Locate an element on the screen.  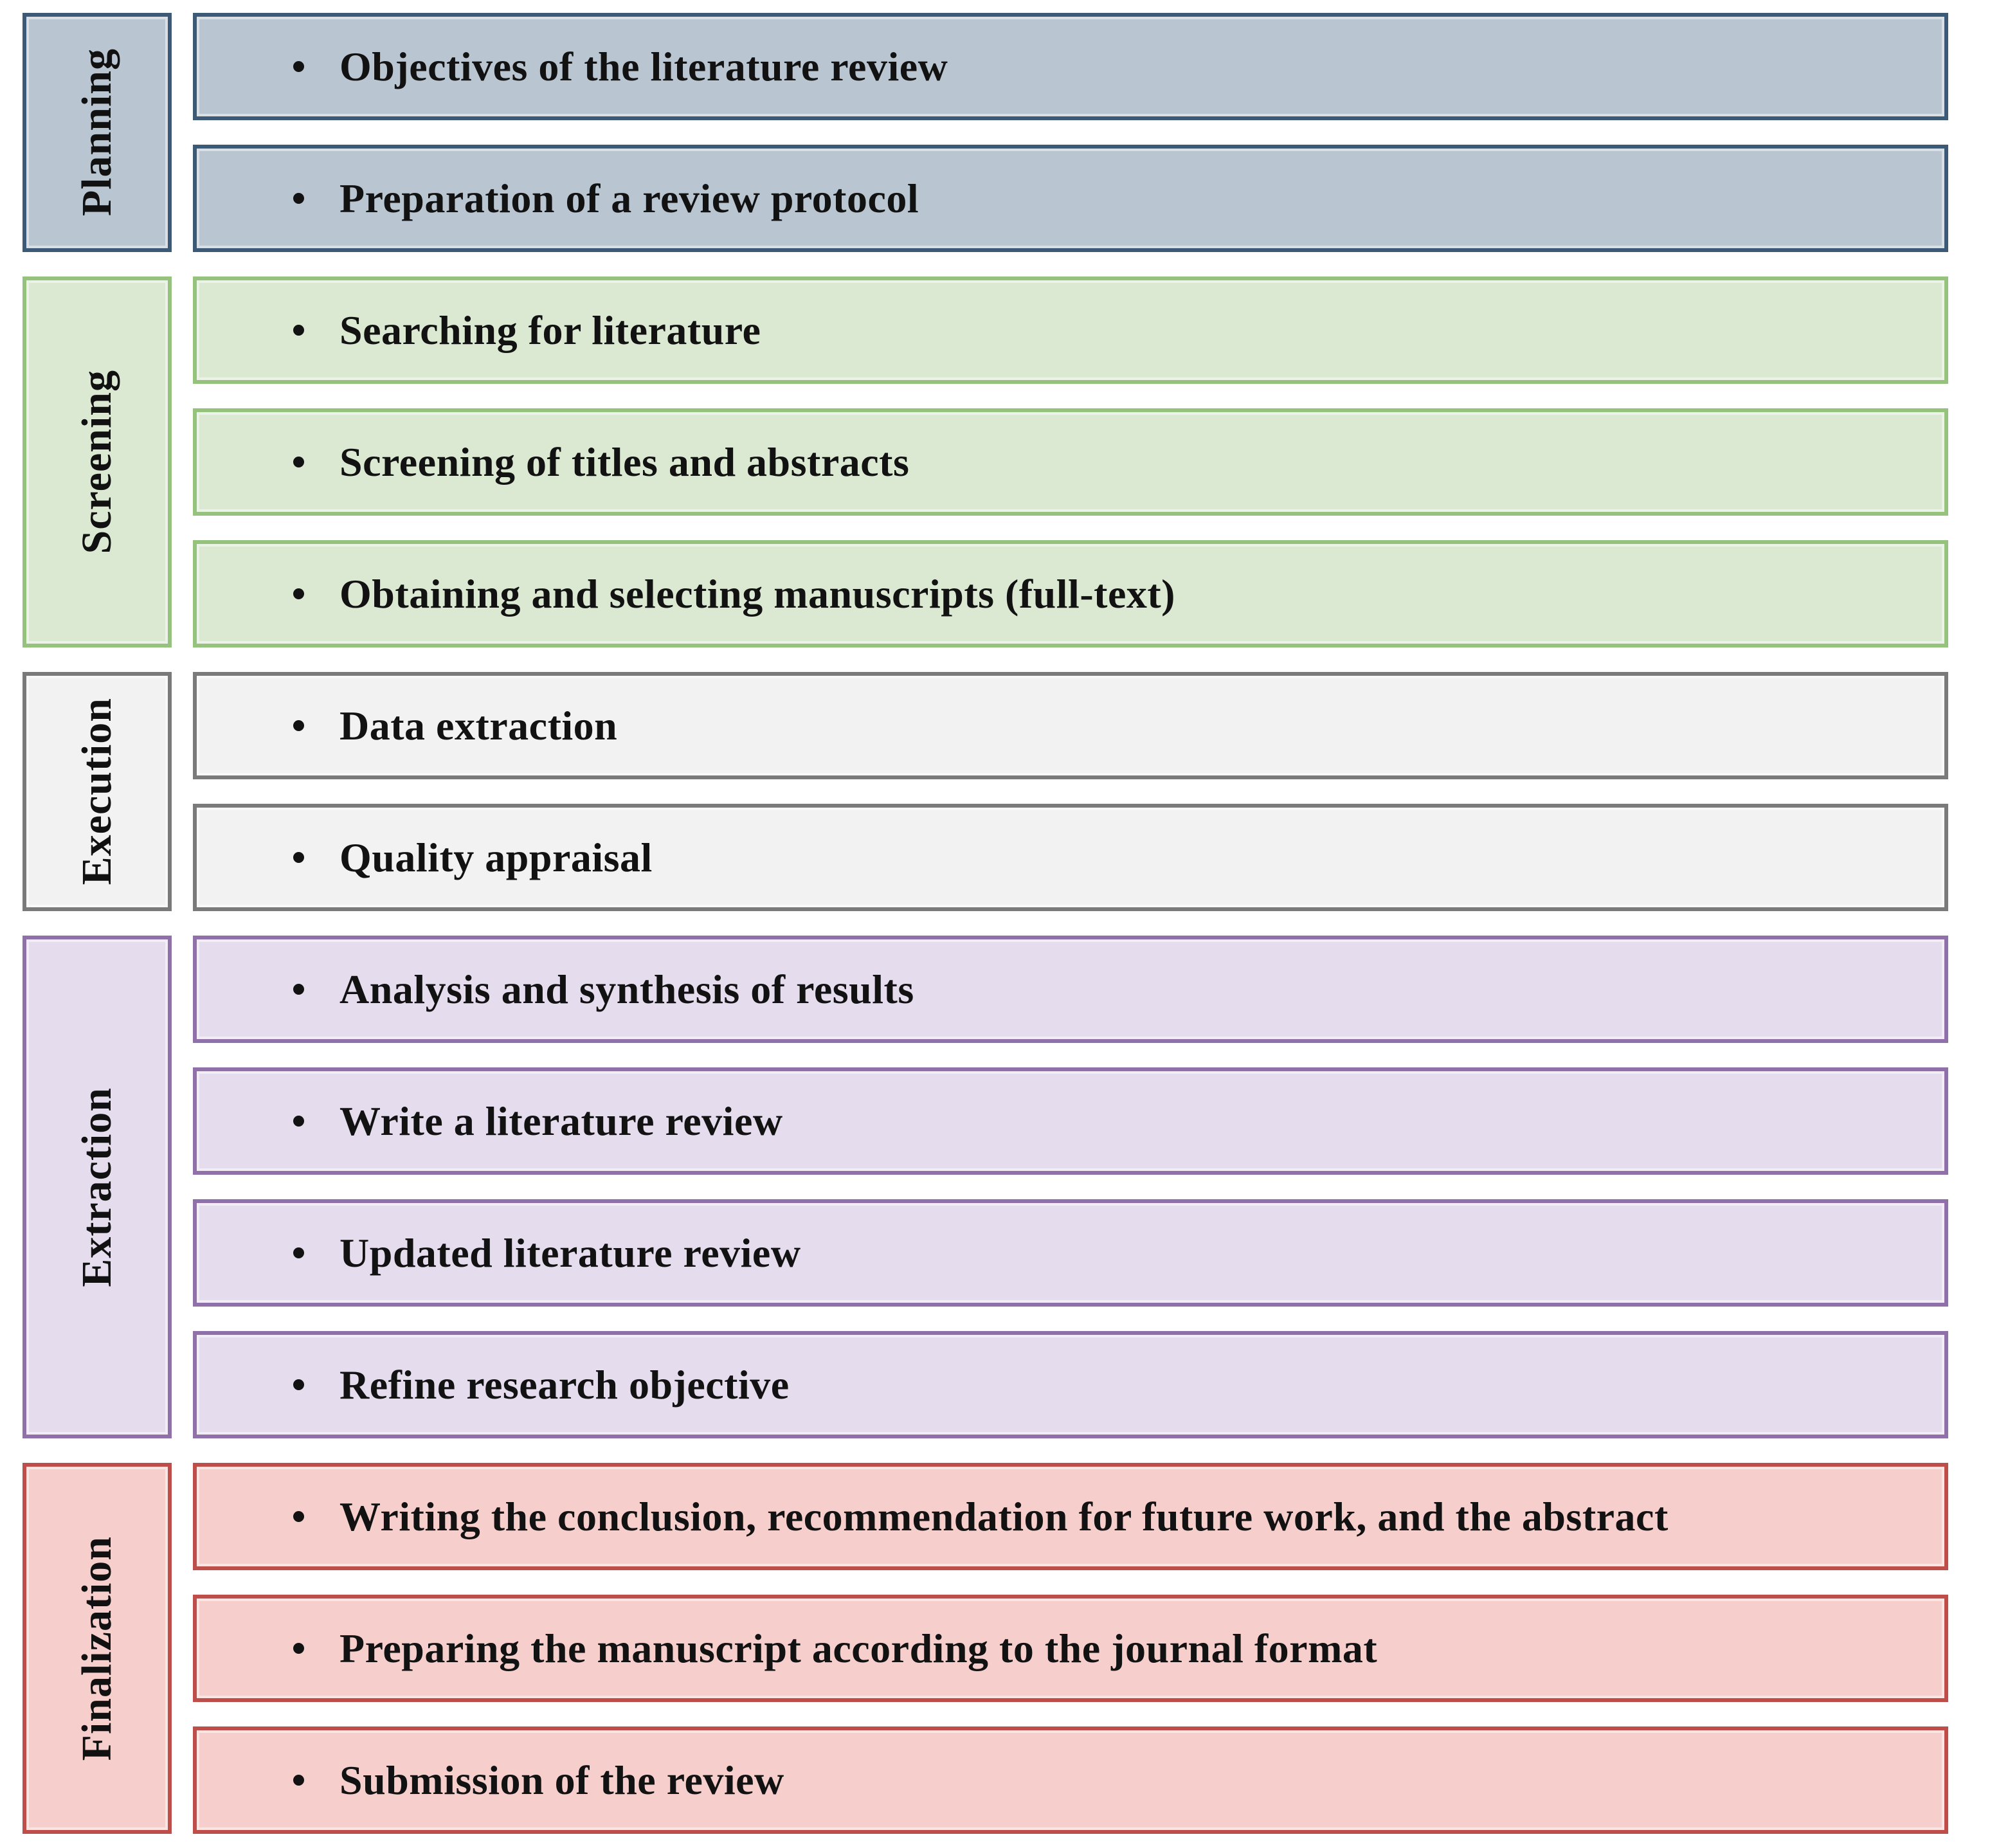
task-row: Data extraction is located at coordinates (1071, 725).